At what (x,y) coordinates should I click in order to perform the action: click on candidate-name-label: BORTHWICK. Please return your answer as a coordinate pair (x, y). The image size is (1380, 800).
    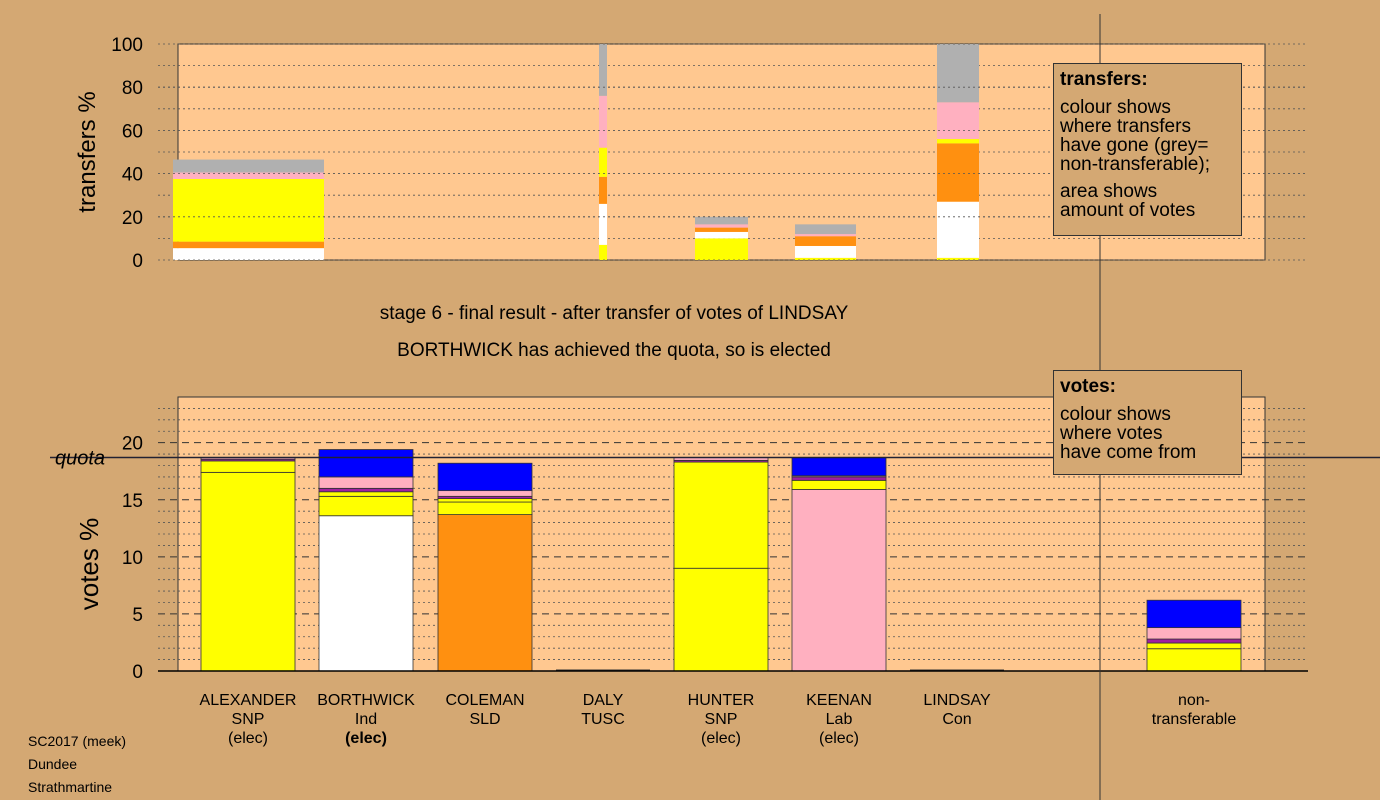
    Looking at the image, I should click on (366, 700).